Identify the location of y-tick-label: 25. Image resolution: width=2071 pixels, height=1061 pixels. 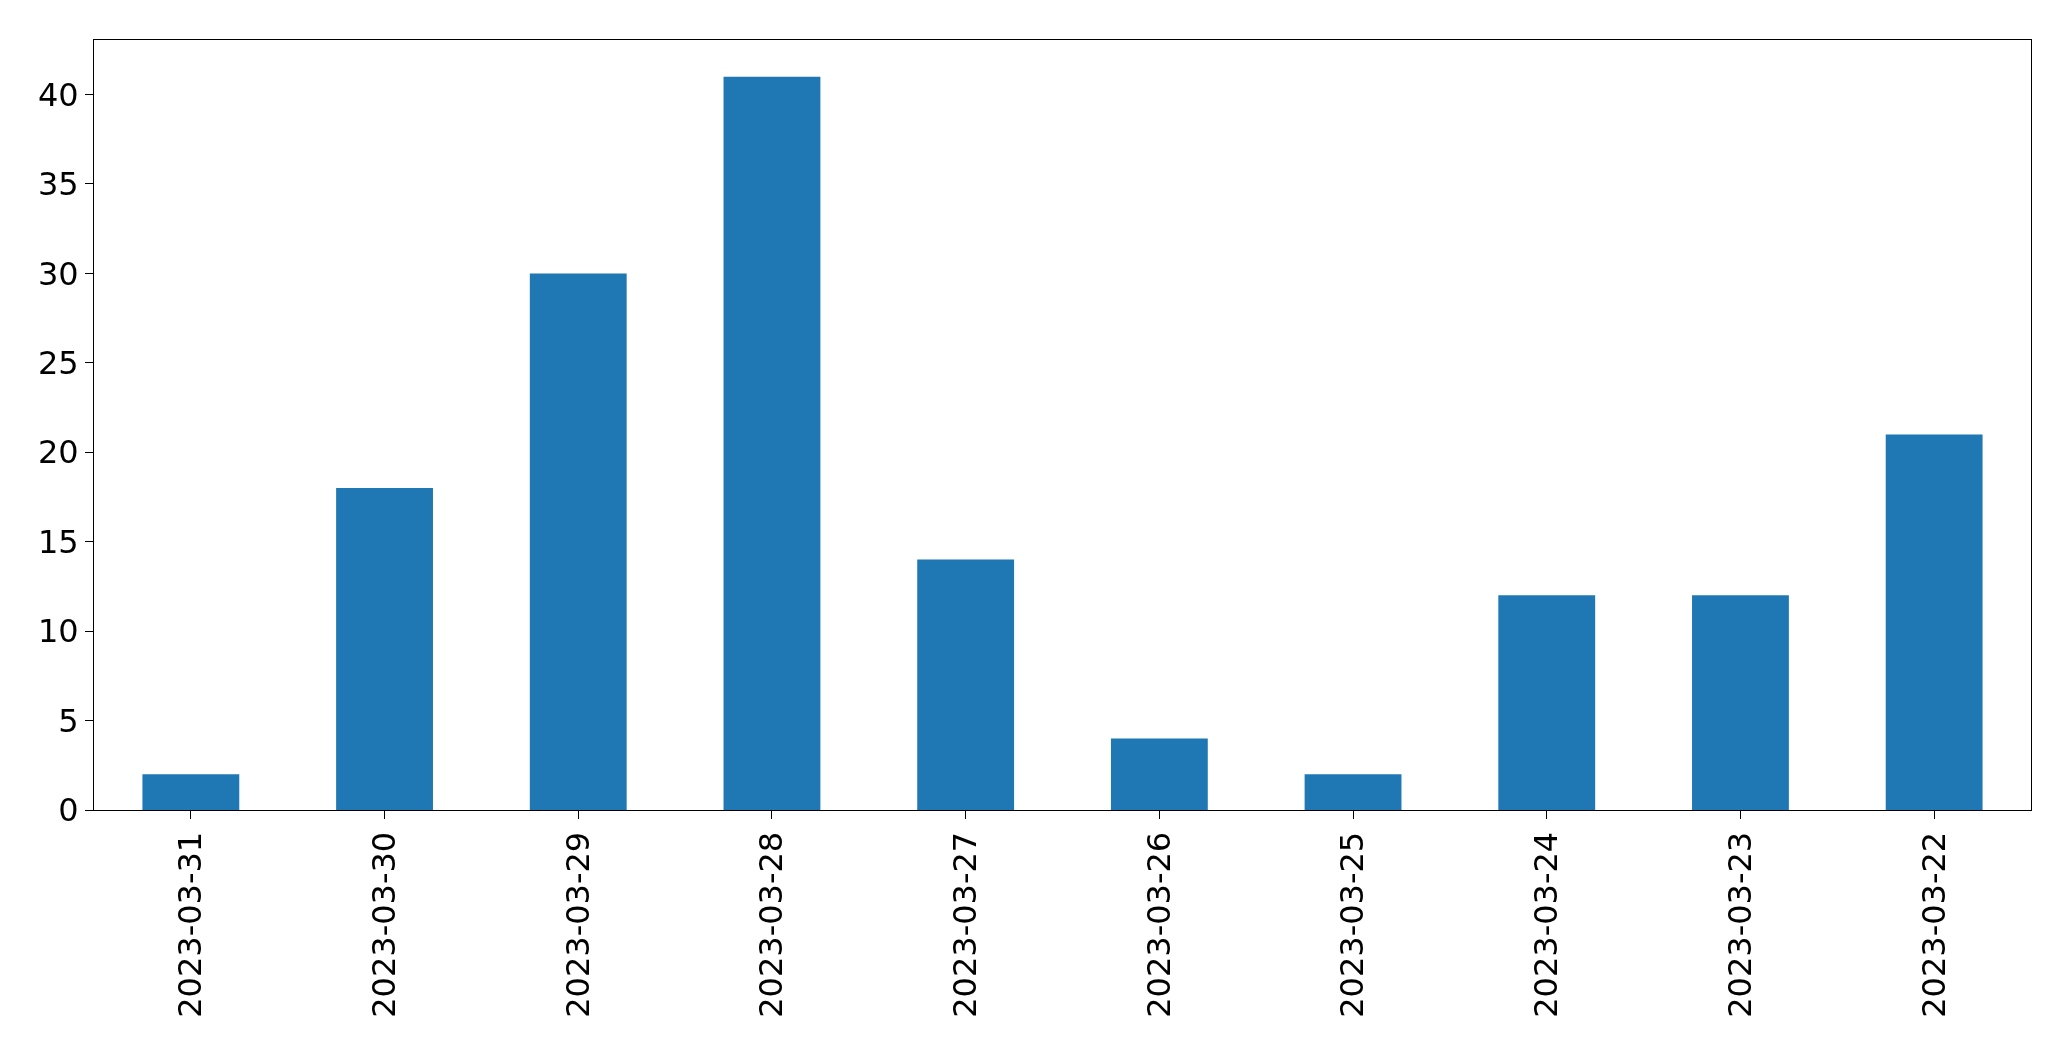
(58, 363).